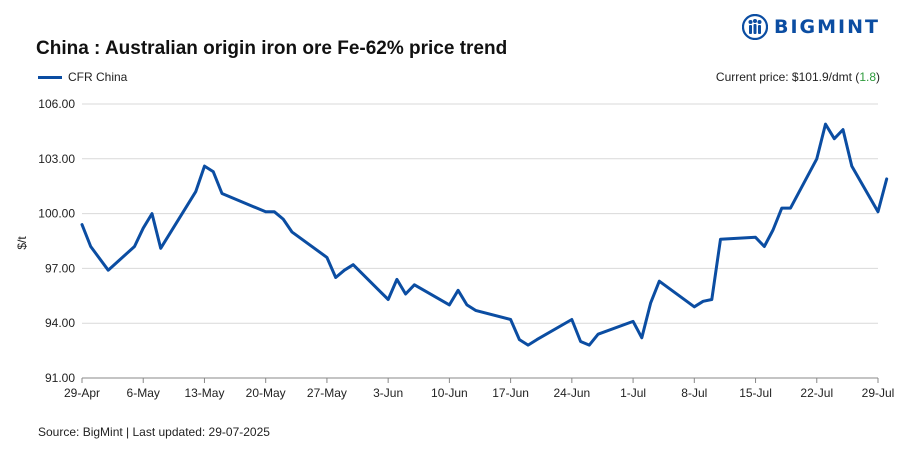  What do you see at coordinates (755, 27) in the screenshot?
I see `bigmint-logo-icon` at bounding box center [755, 27].